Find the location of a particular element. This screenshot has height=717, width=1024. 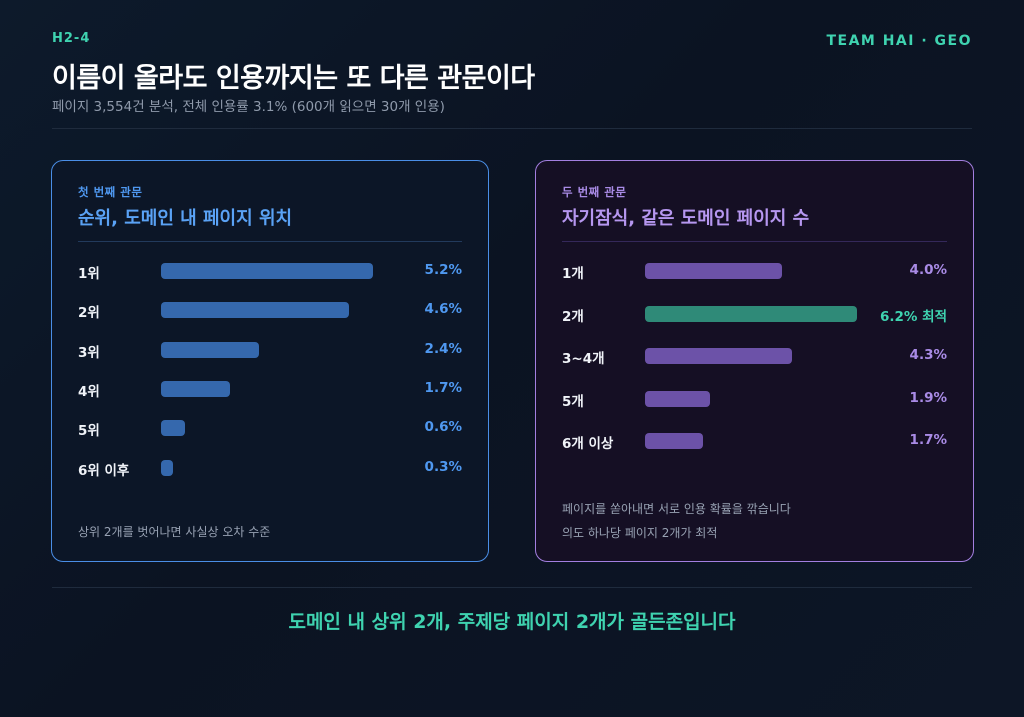

page-count-value-label: 1.9% is located at coordinates (928, 397).